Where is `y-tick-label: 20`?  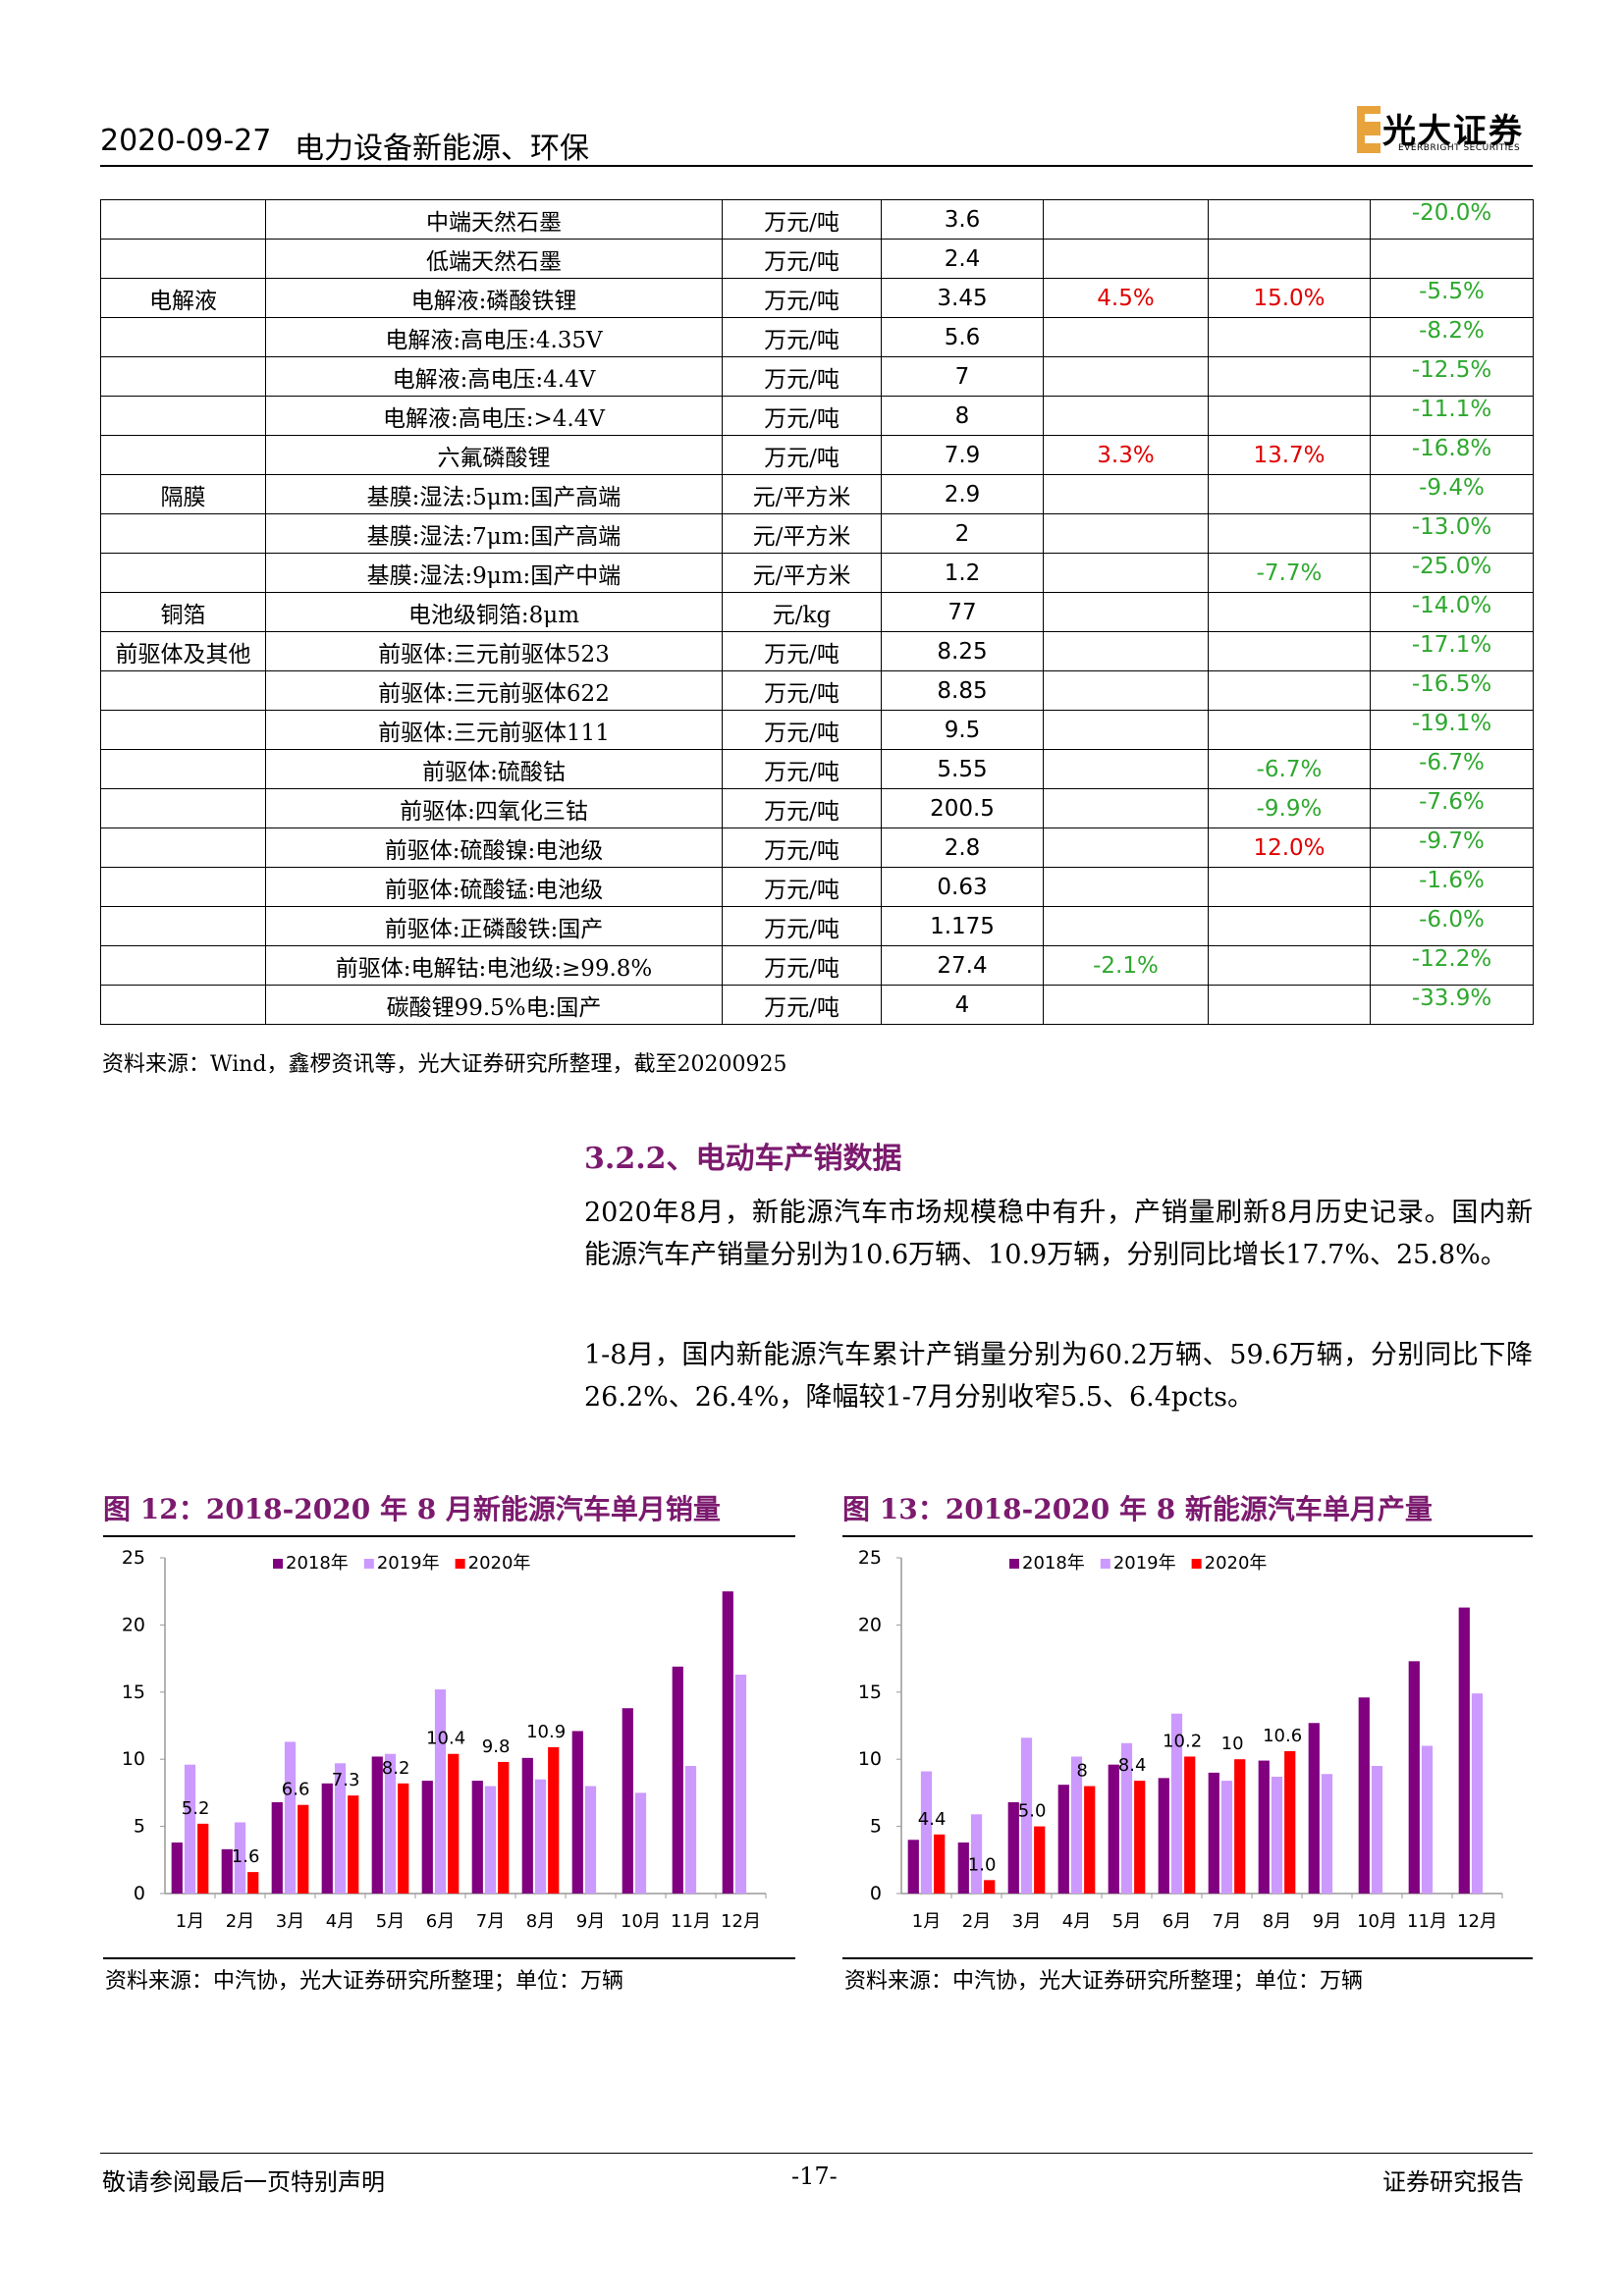 y-tick-label: 20 is located at coordinates (133, 1624).